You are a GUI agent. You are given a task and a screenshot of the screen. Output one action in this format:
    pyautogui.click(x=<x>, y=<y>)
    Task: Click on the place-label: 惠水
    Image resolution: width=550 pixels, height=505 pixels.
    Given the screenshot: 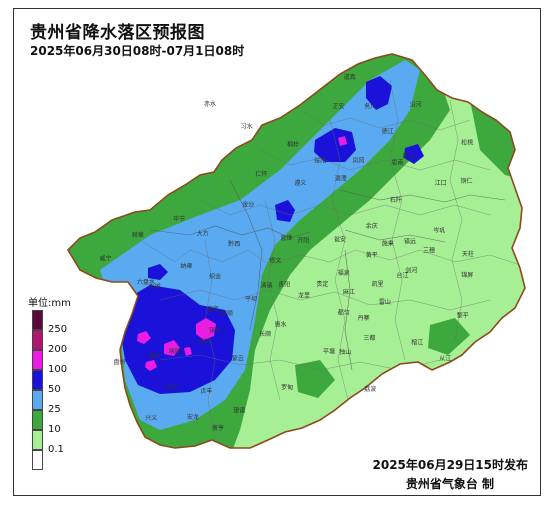 What is the action you would take?
    pyautogui.click(x=280, y=324)
    